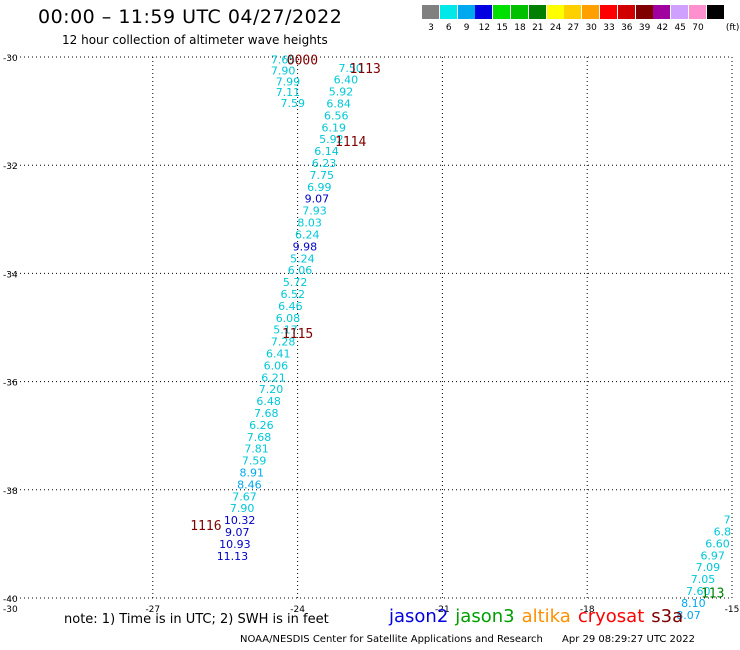 Image resolution: width=740 pixels, height=650 pixels. What do you see at coordinates (283, 342) in the screenshot?
I see `swh-data-point: 7.28` at bounding box center [283, 342].